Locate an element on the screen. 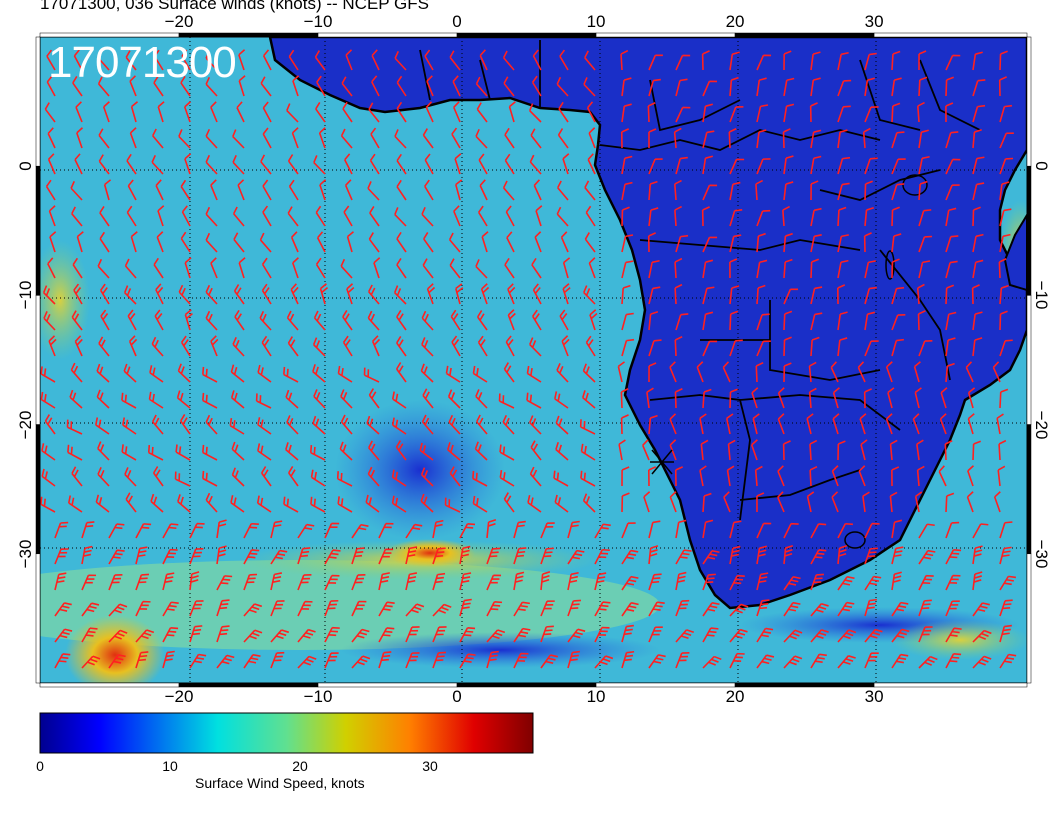  lat-tick-label-right: −30 is located at coordinates (1041, 554).